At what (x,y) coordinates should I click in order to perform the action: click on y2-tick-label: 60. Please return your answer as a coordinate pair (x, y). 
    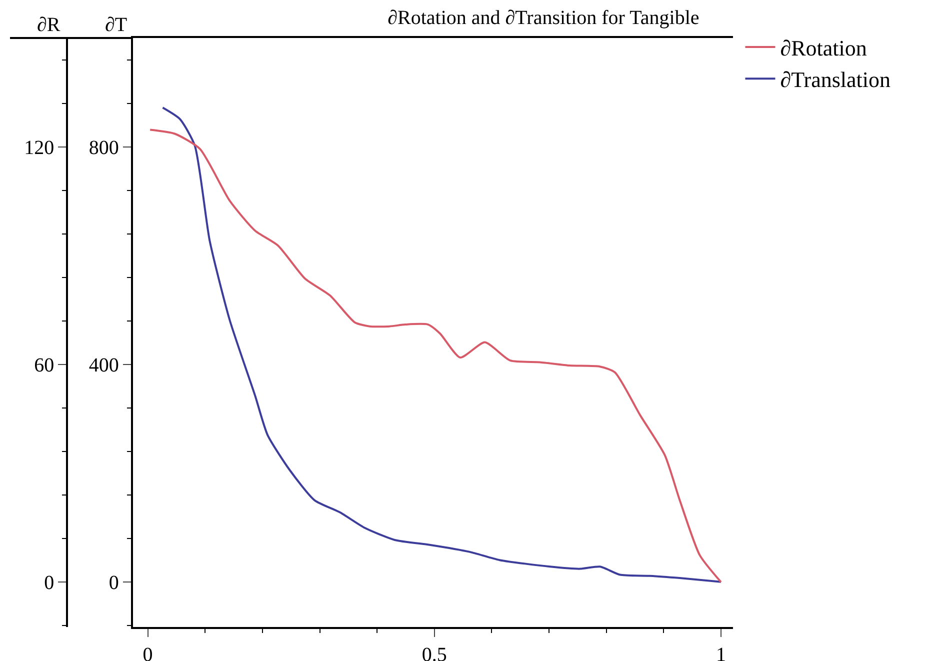
    Looking at the image, I should click on (44, 365).